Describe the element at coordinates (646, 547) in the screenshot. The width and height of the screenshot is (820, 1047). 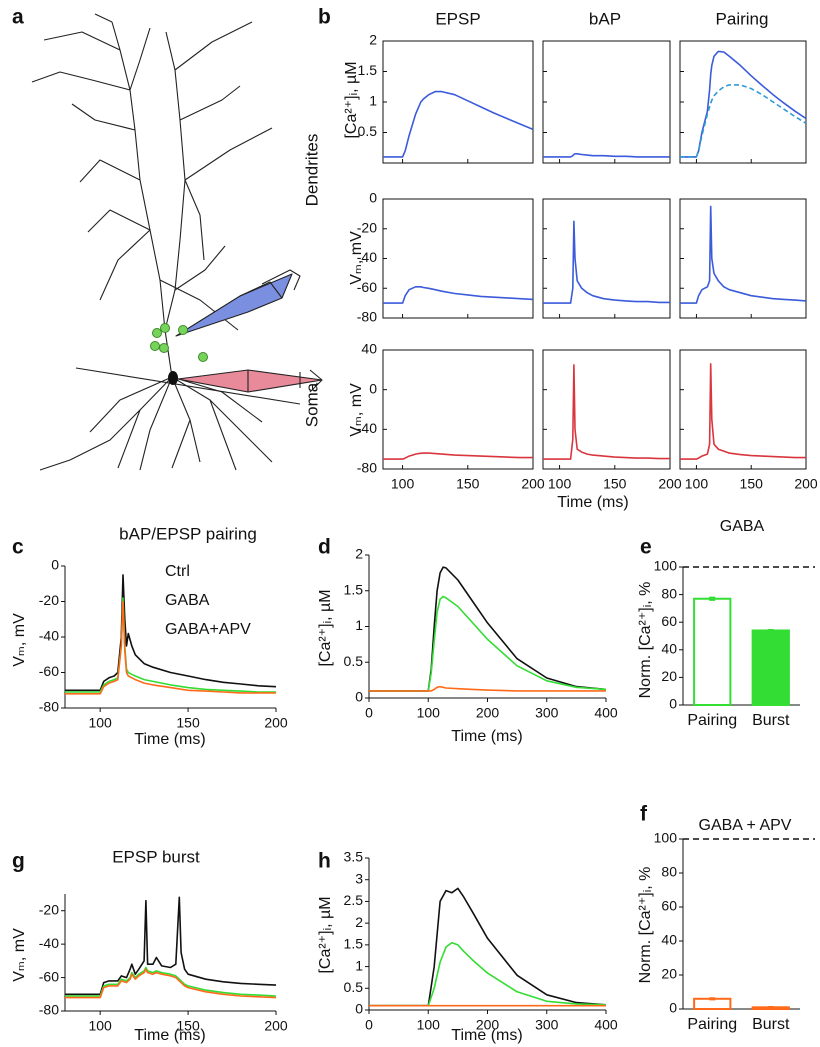
I see `panel-letter: e` at that location.